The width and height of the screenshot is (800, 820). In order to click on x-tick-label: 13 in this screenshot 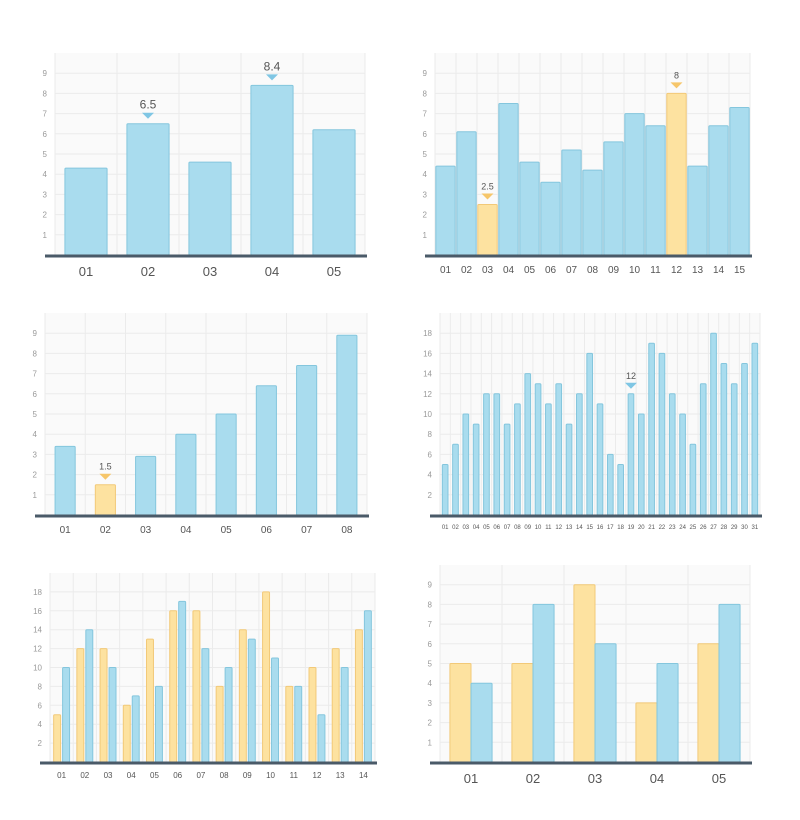, I will do `click(340, 775)`.